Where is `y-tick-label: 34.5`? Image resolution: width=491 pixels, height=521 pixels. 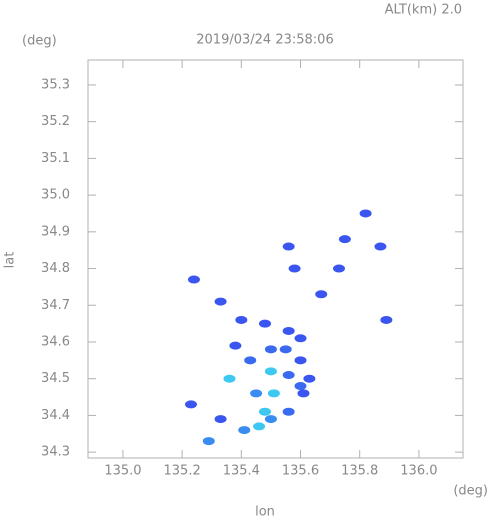
y-tick-label: 34.5 is located at coordinates (55, 378).